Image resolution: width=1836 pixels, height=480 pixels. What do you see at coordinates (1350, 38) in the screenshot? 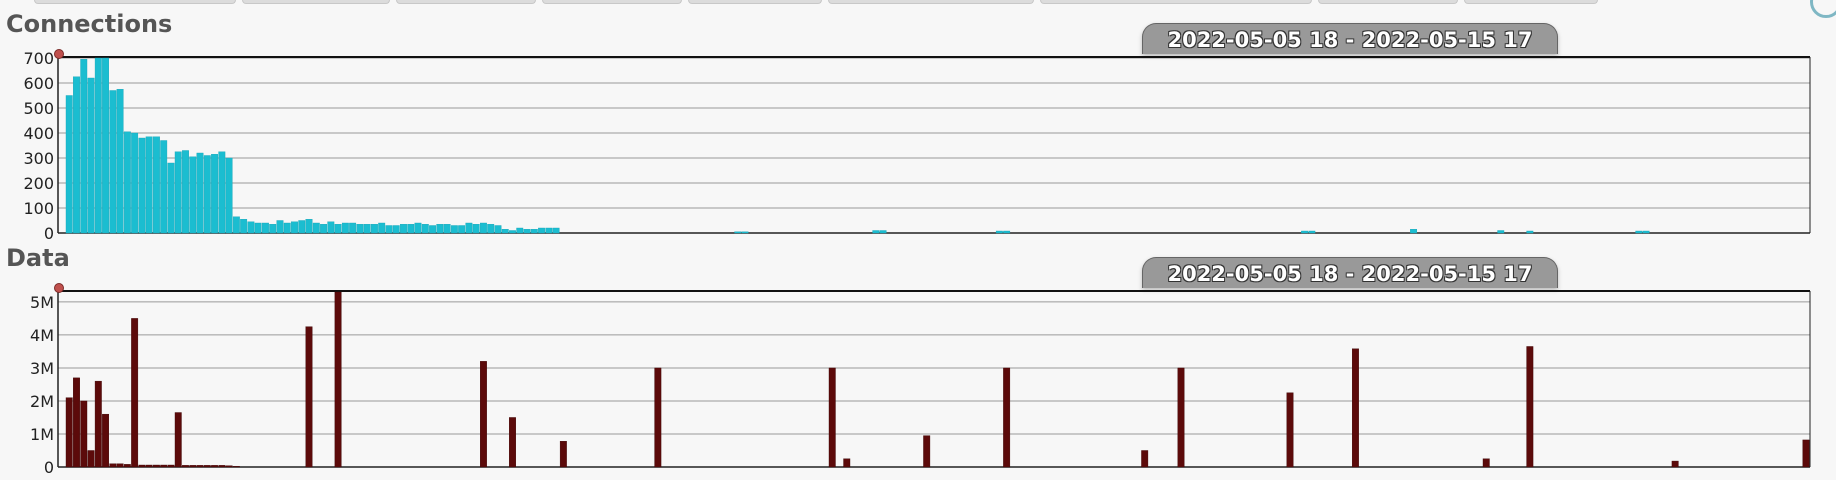
I see `connections-range-badge: 2022-05-05 18 - 2022-05-15 17` at bounding box center [1350, 38].